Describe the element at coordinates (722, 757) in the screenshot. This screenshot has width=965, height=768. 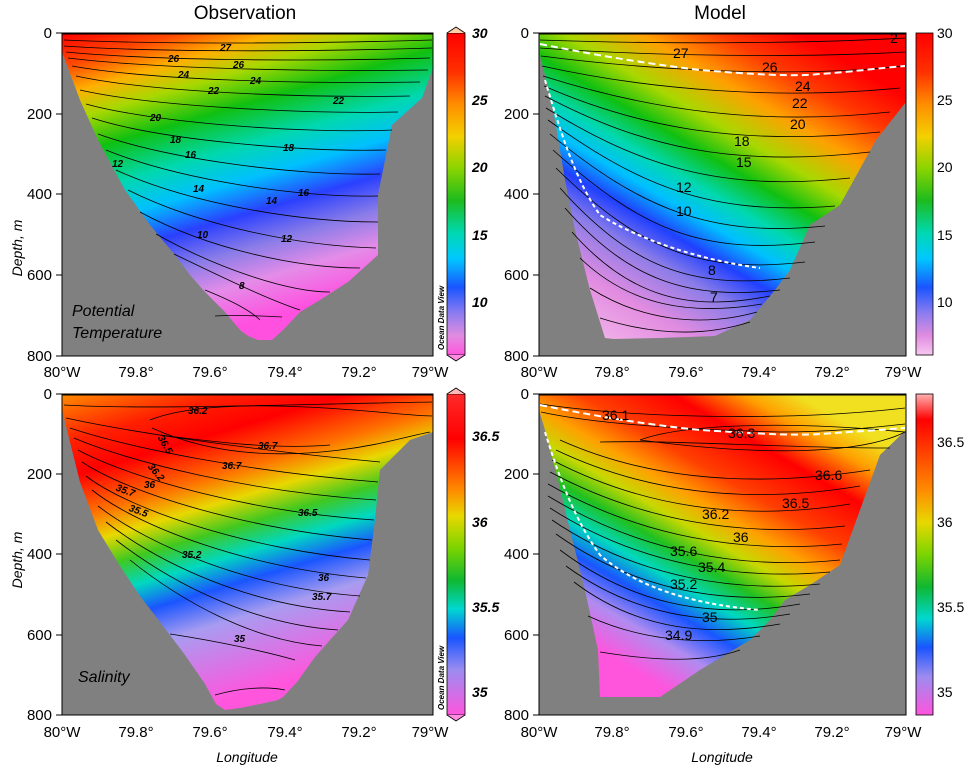
I see `x-axis-title: Longitude` at that location.